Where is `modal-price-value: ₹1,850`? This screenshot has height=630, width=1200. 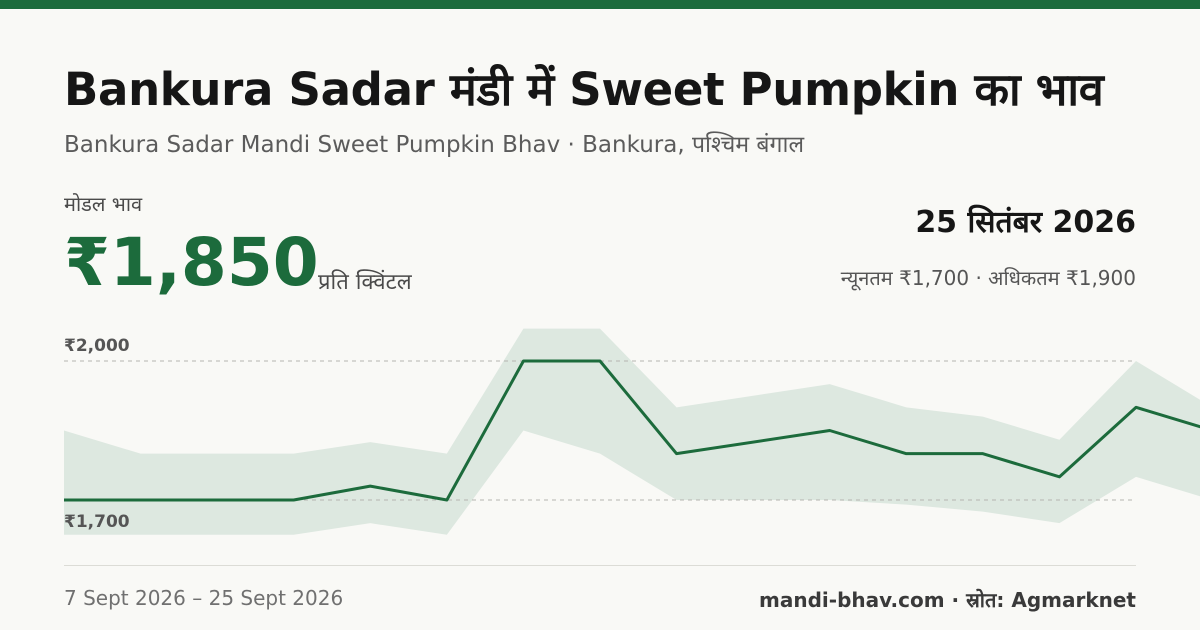
modal-price-value: ₹1,850 is located at coordinates (191, 262).